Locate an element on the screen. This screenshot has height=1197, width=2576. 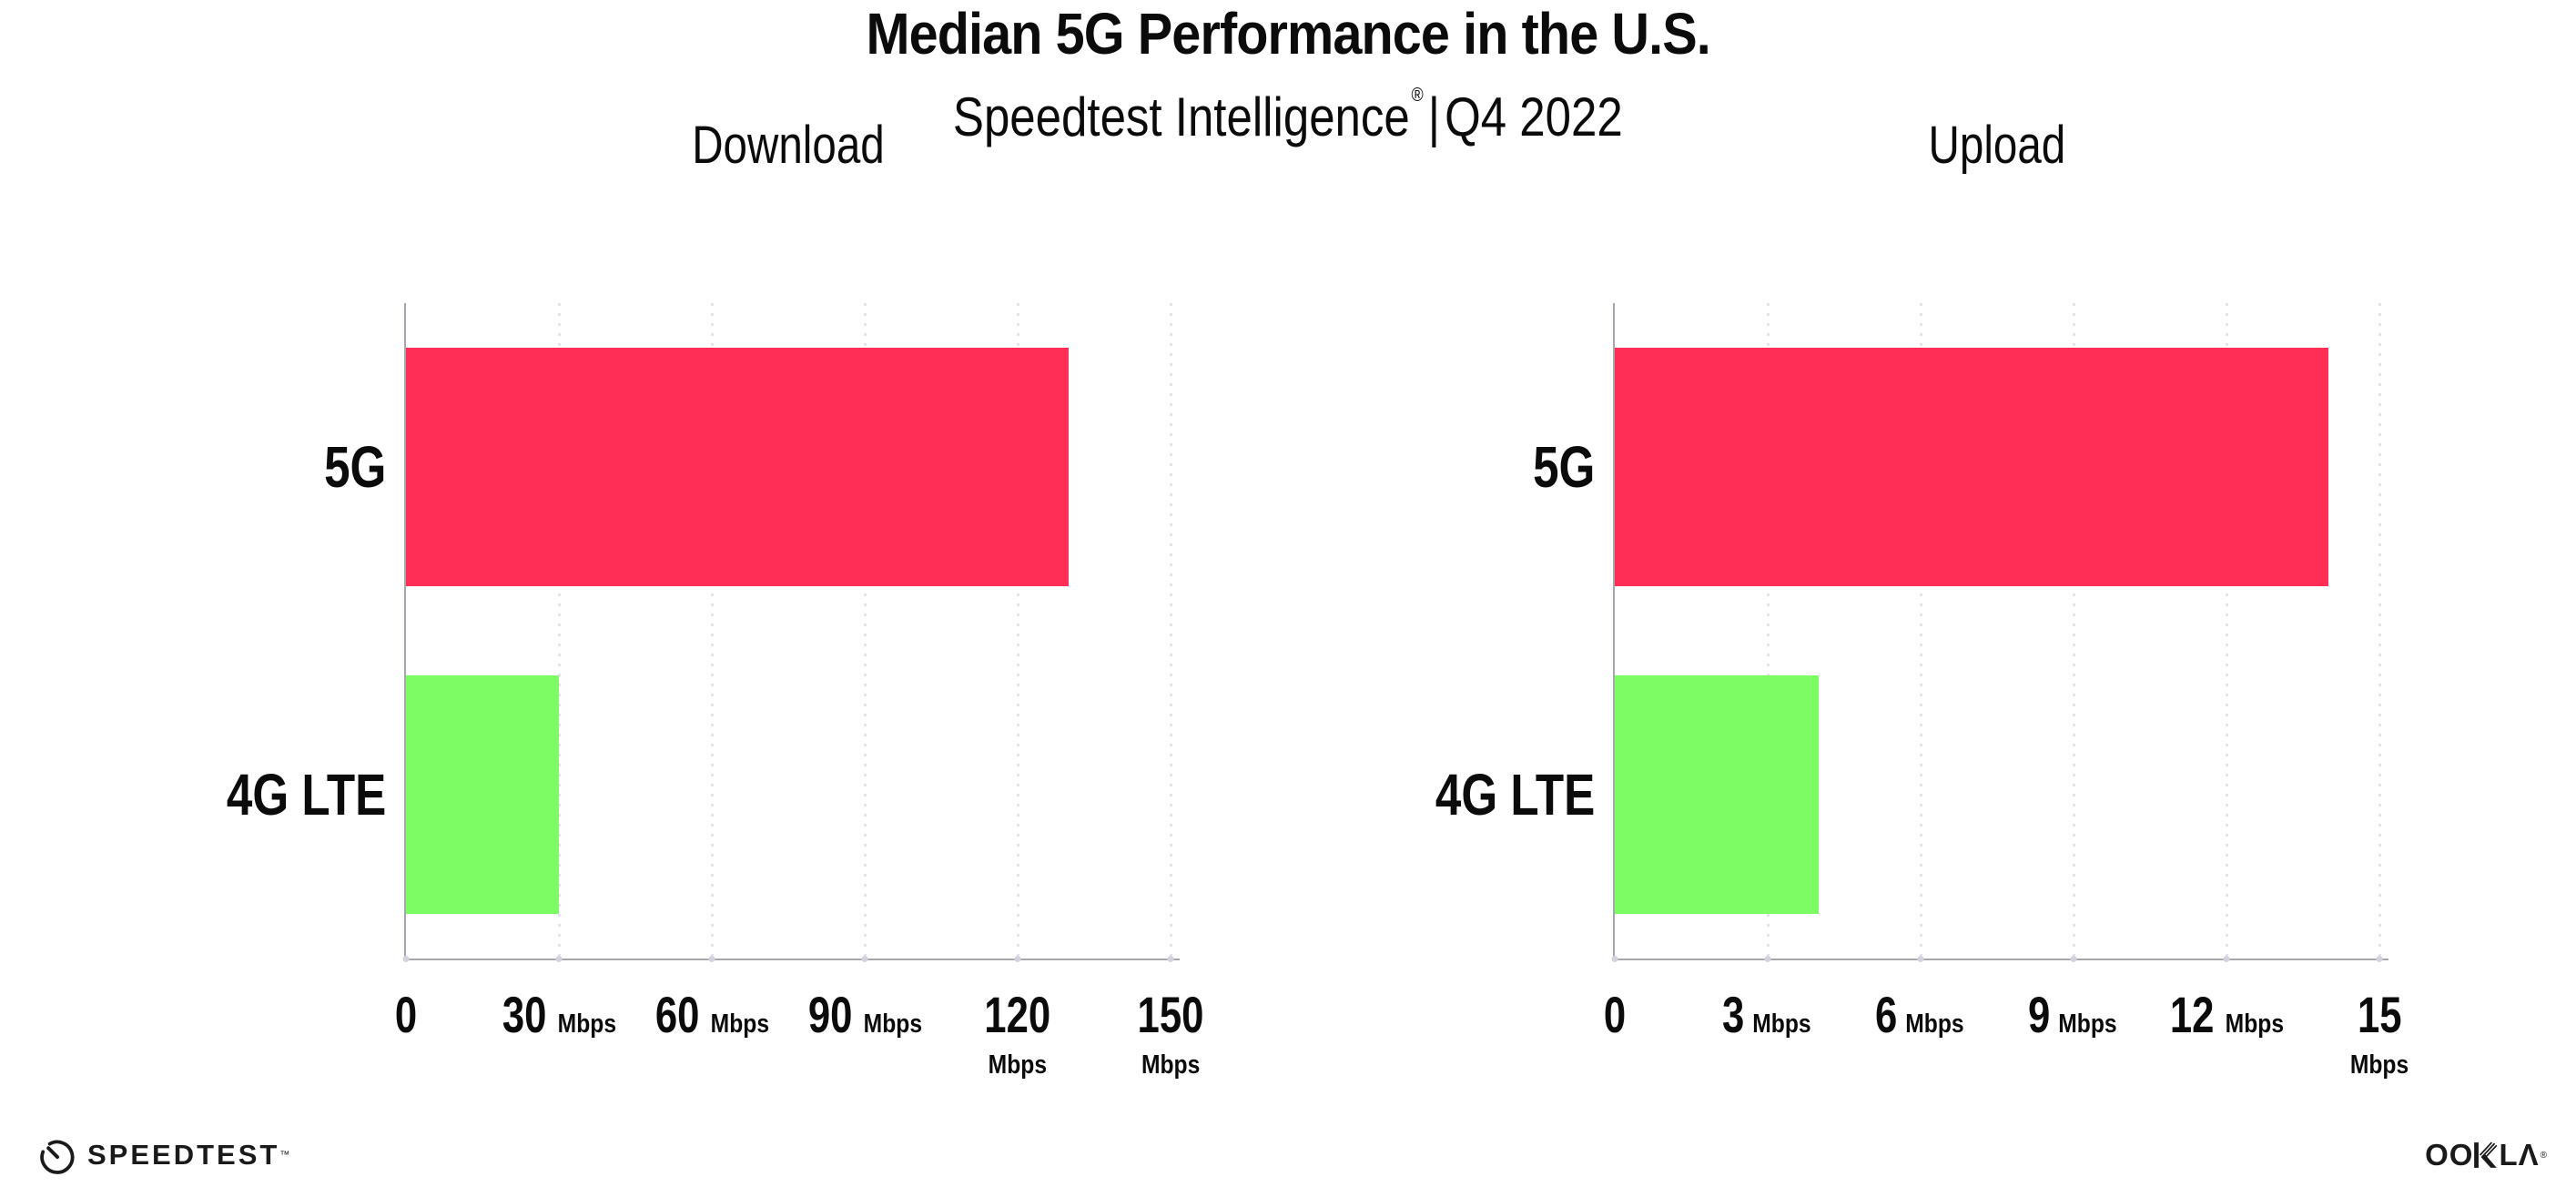
x-tick-6: 6 Mbps is located at coordinates (1921, 1015).